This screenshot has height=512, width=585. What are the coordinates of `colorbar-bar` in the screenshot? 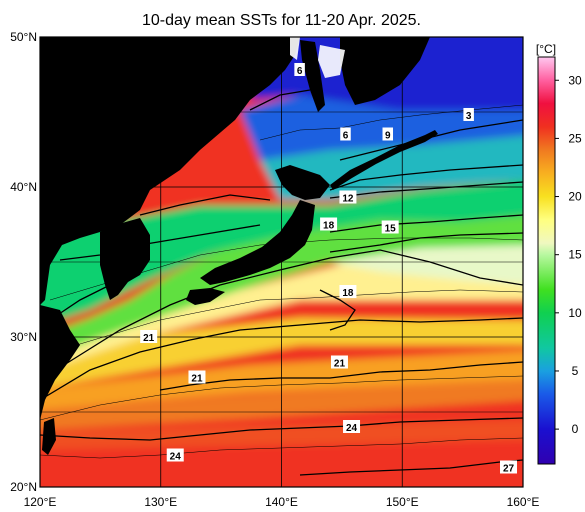 It's located at (546, 260).